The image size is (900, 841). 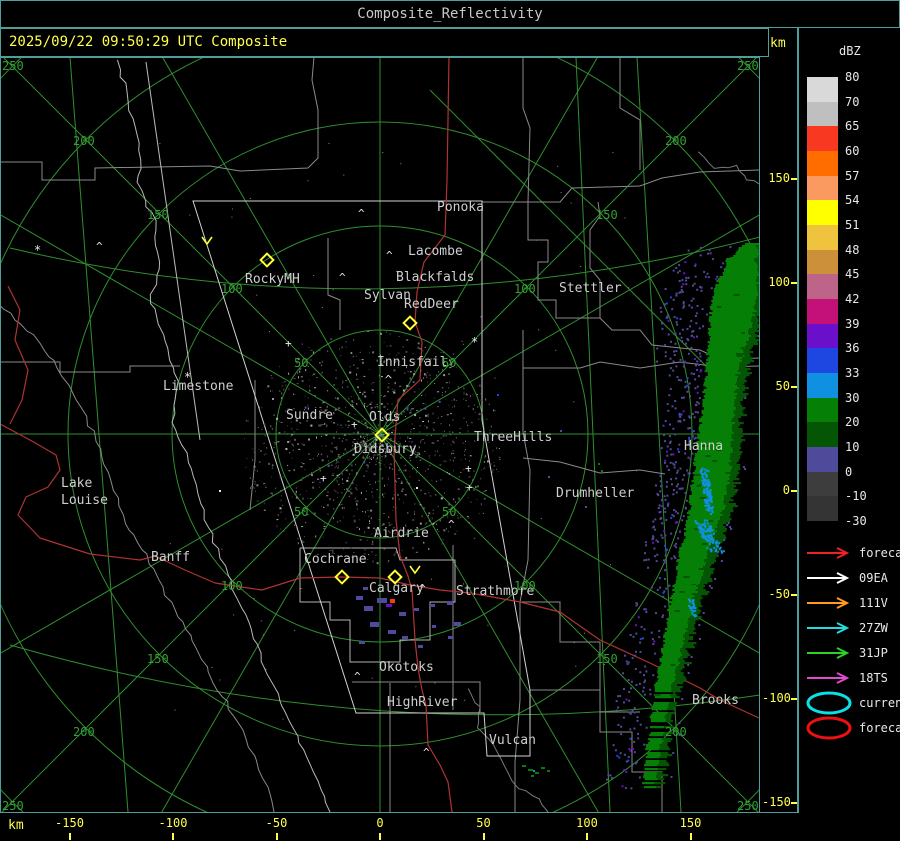 What do you see at coordinates (852, 249) in the screenshot?
I see `colorbar-band-label: 48` at bounding box center [852, 249].